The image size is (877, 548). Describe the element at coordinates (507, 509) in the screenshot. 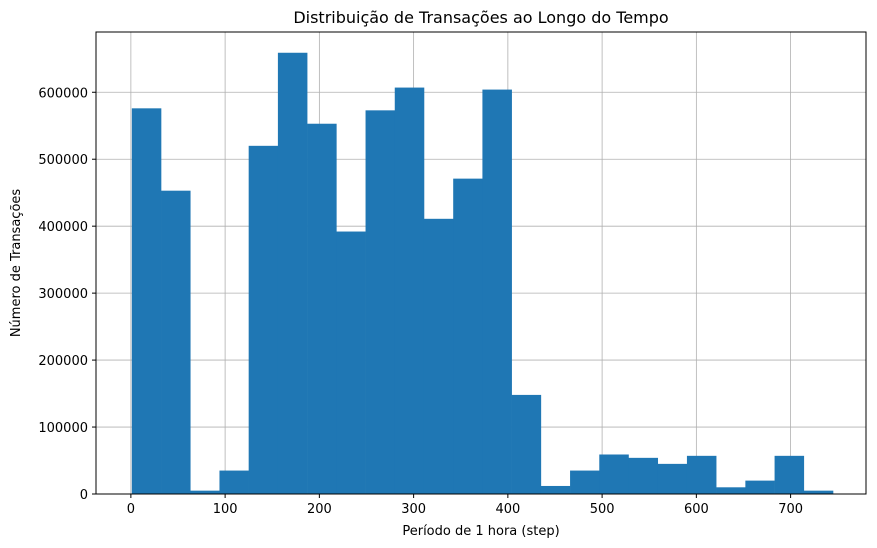

I see `x-tick-label: 400` at that location.